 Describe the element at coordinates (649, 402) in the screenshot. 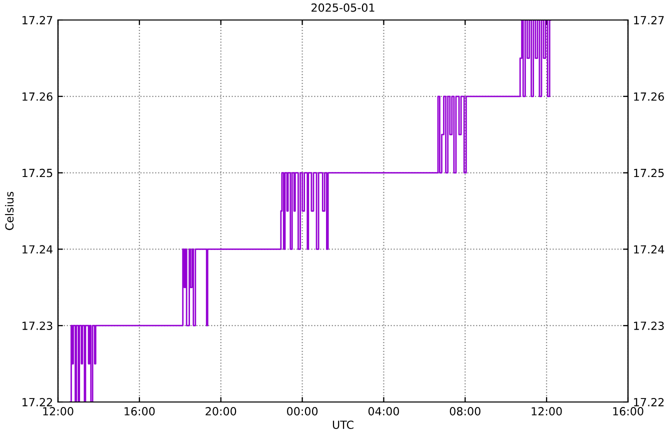

I see `y2-tick-label: 17.22` at that location.